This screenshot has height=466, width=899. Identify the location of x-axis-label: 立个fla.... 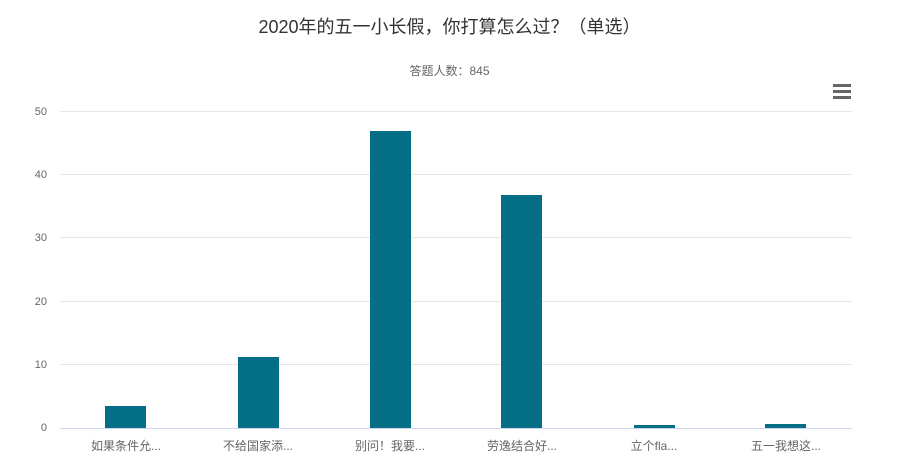
(654, 446).